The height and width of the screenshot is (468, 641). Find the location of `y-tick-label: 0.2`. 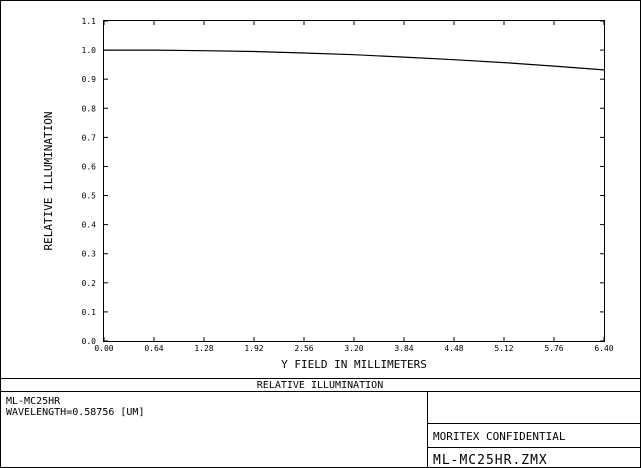

y-tick-label: 0.2 is located at coordinates (89, 283).